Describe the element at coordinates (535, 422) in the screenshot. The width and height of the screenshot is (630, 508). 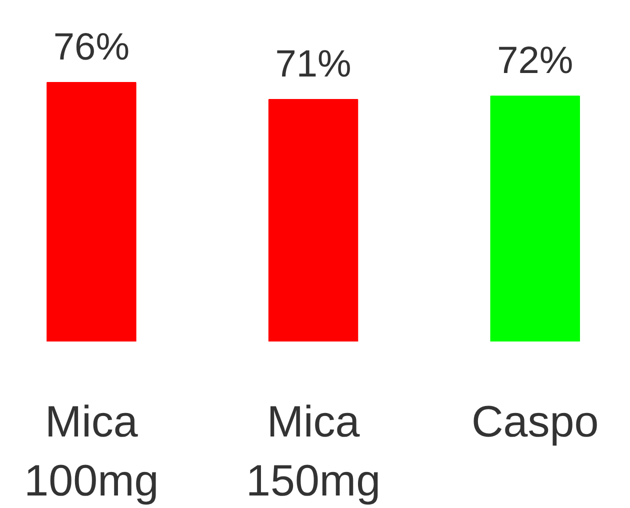
I see `x-tick-label: Caspo` at that location.